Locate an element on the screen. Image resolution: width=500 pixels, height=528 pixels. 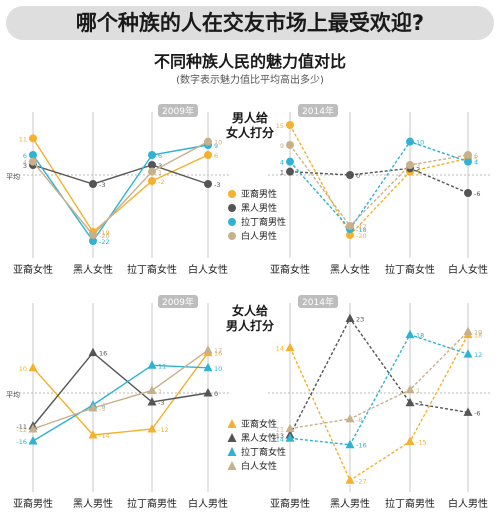
bottom-left-data-label-asian-1: -14 is located at coordinates (104, 436).